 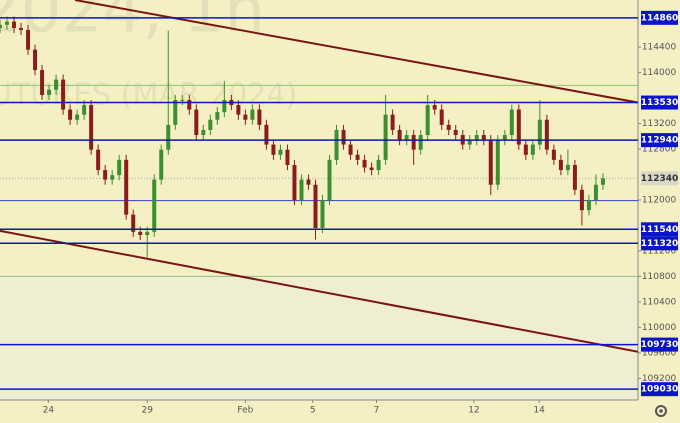 What do you see at coordinates (132, 24) in the screenshot?
I see `watermark: 2024, 1h` at bounding box center [132, 24].